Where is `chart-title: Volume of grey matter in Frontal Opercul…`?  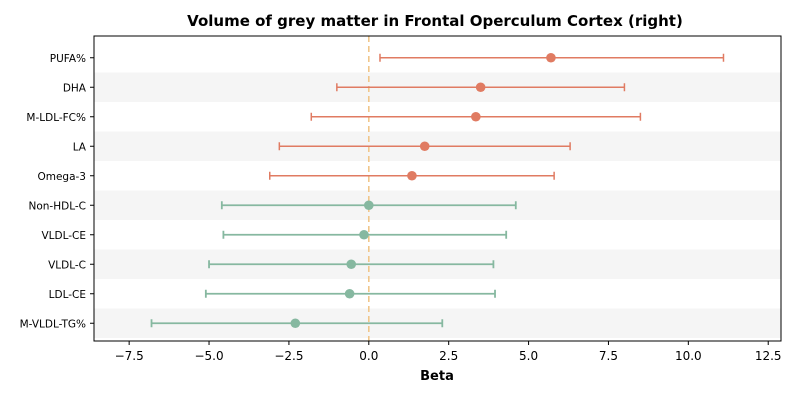
chart-title: Volume of grey matter in Frontal Opercul… is located at coordinates (435, 21).